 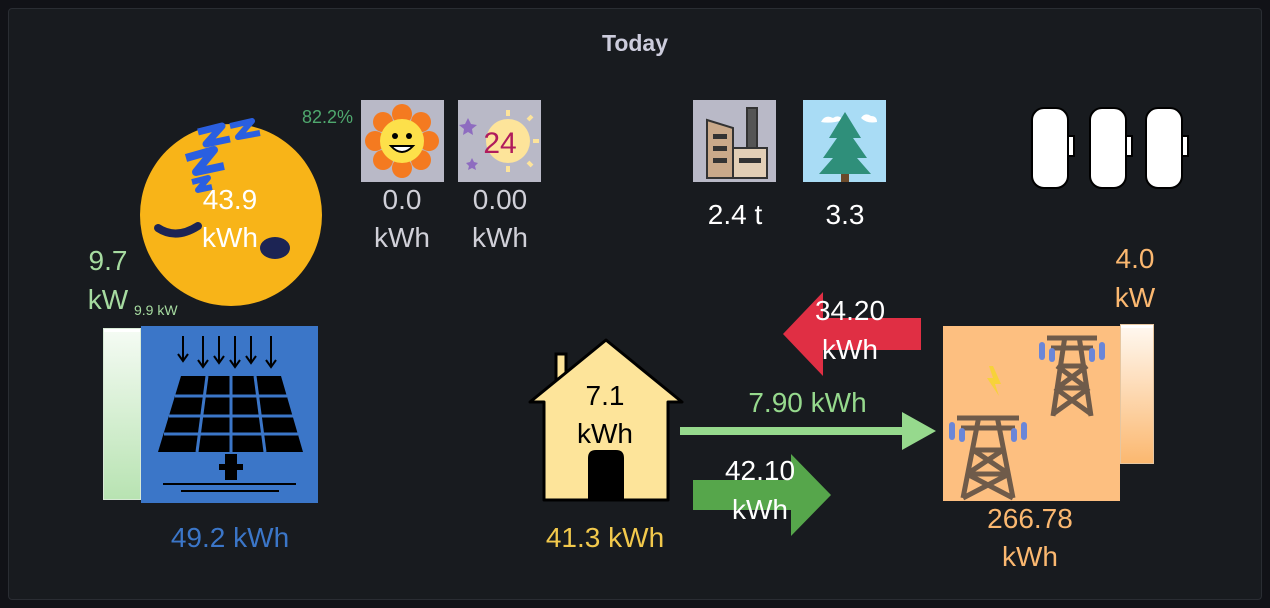 What do you see at coordinates (1135, 297) in the screenshot?
I see `grid-power-unit: kW` at bounding box center [1135, 297].